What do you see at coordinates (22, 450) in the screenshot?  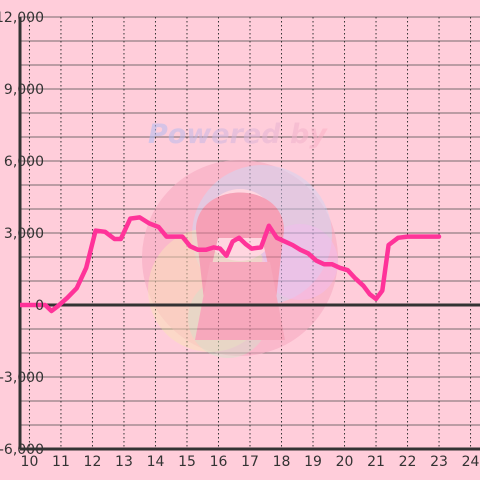 I see `y-tick-label: -6,000` at bounding box center [22, 450].